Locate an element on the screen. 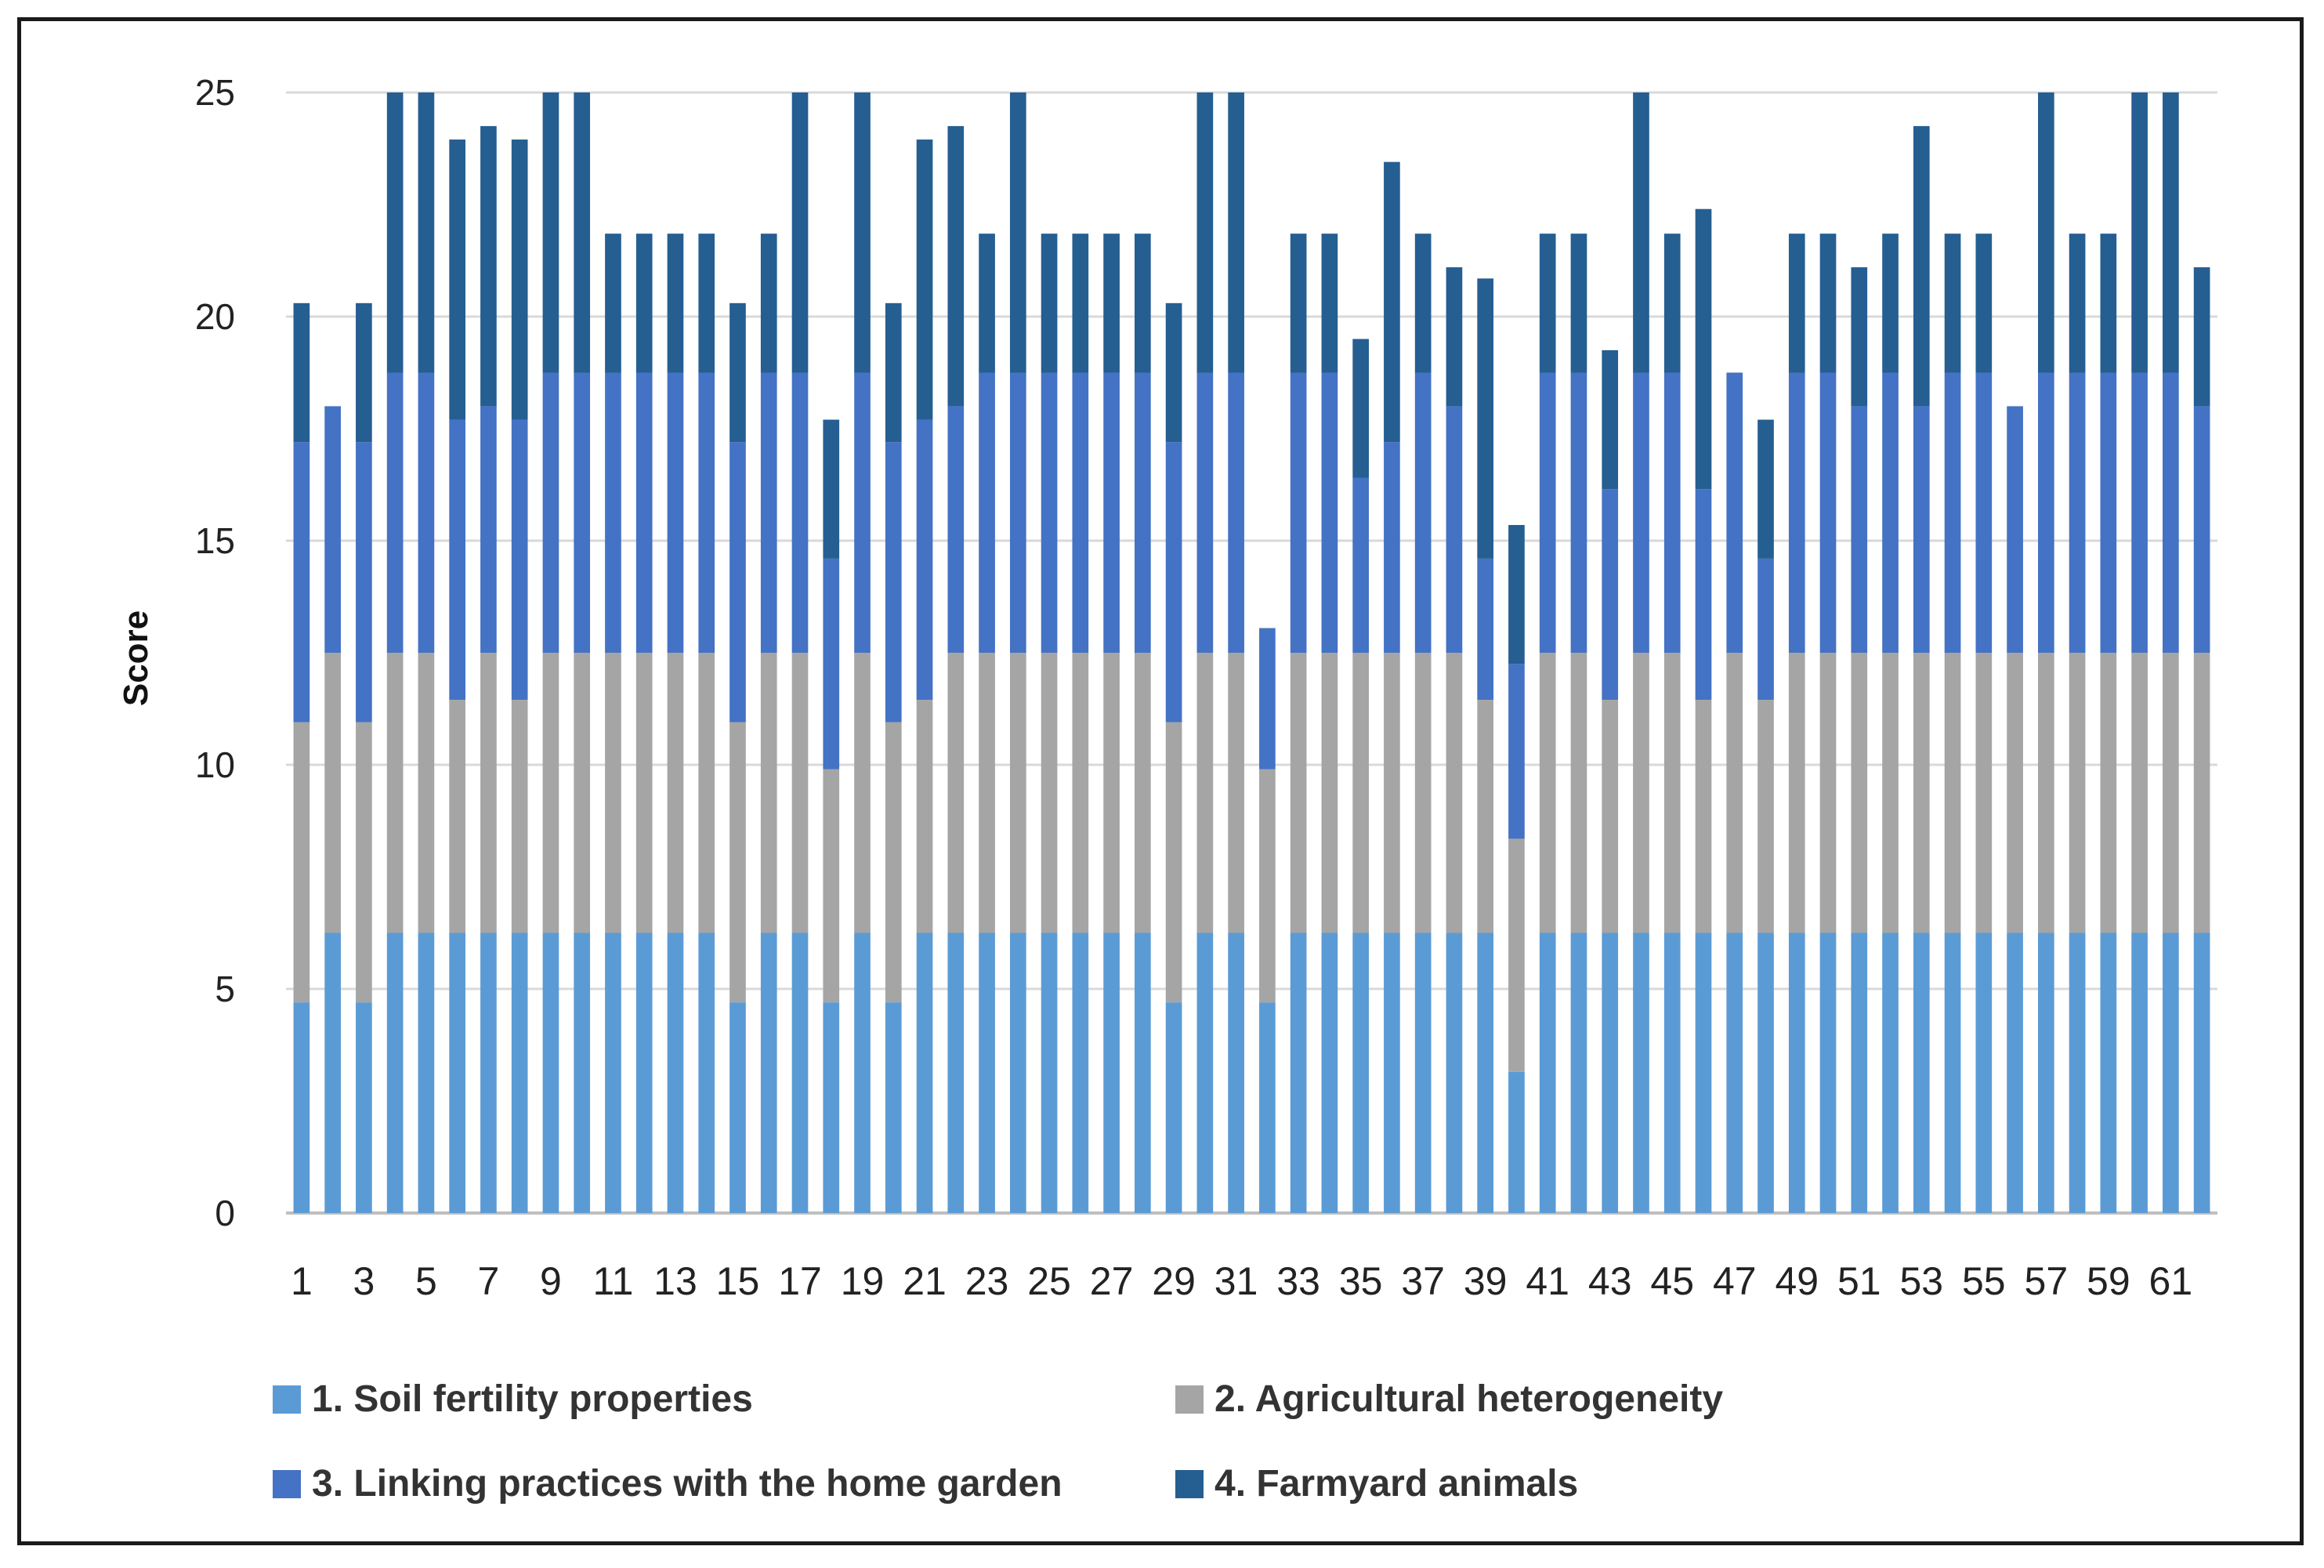  x-tick-label: 29 is located at coordinates (1174, 1281).